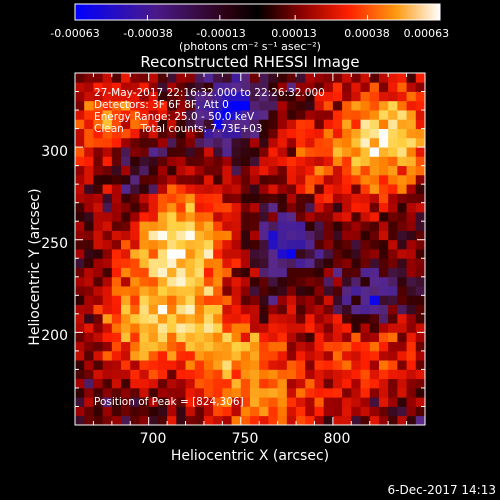 The width and height of the screenshot is (500, 500). What do you see at coordinates (174, 117) in the screenshot?
I see `info-energy-range: Energy Range: 25.0 - 50.0 keV` at bounding box center [174, 117].